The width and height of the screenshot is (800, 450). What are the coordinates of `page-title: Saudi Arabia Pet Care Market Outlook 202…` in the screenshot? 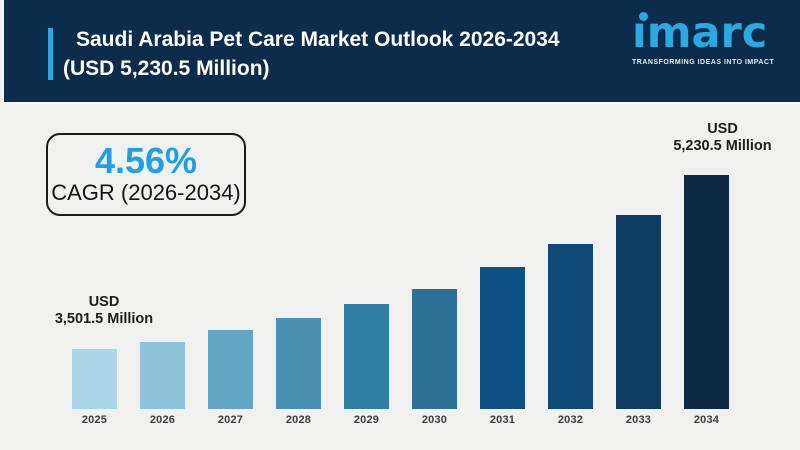 It's located at (311, 54).